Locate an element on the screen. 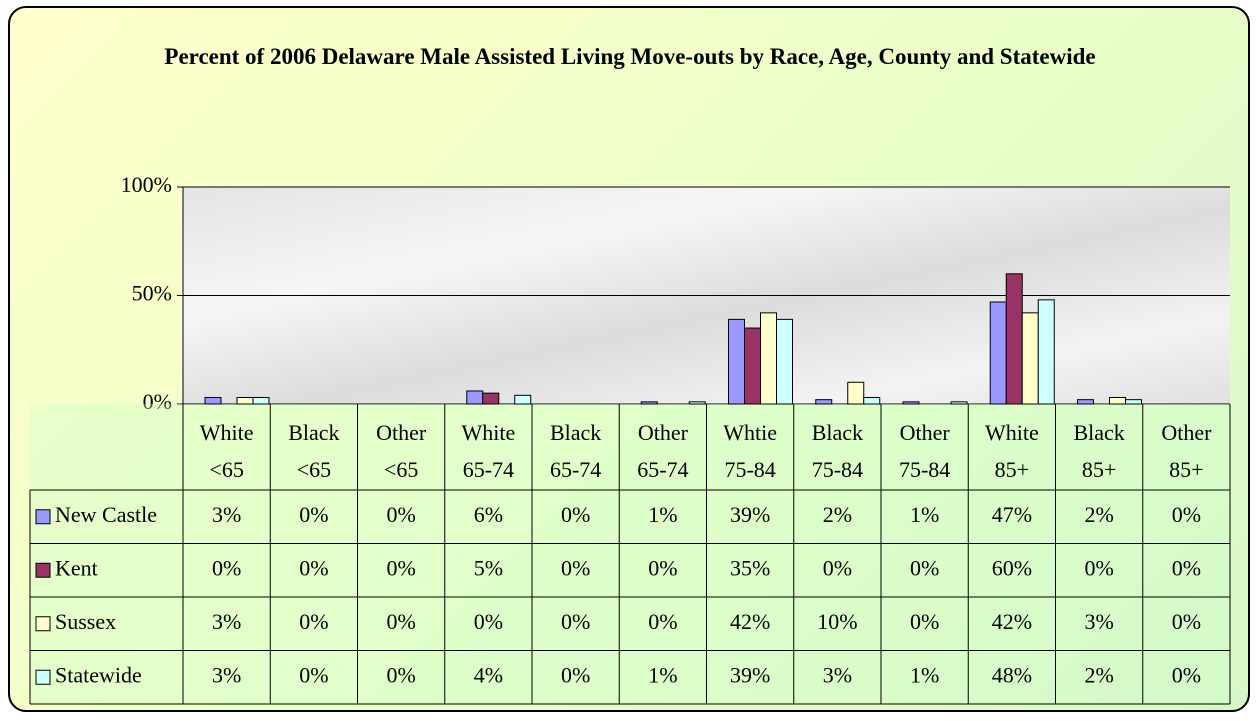  data-label: 4% is located at coordinates (488, 674).